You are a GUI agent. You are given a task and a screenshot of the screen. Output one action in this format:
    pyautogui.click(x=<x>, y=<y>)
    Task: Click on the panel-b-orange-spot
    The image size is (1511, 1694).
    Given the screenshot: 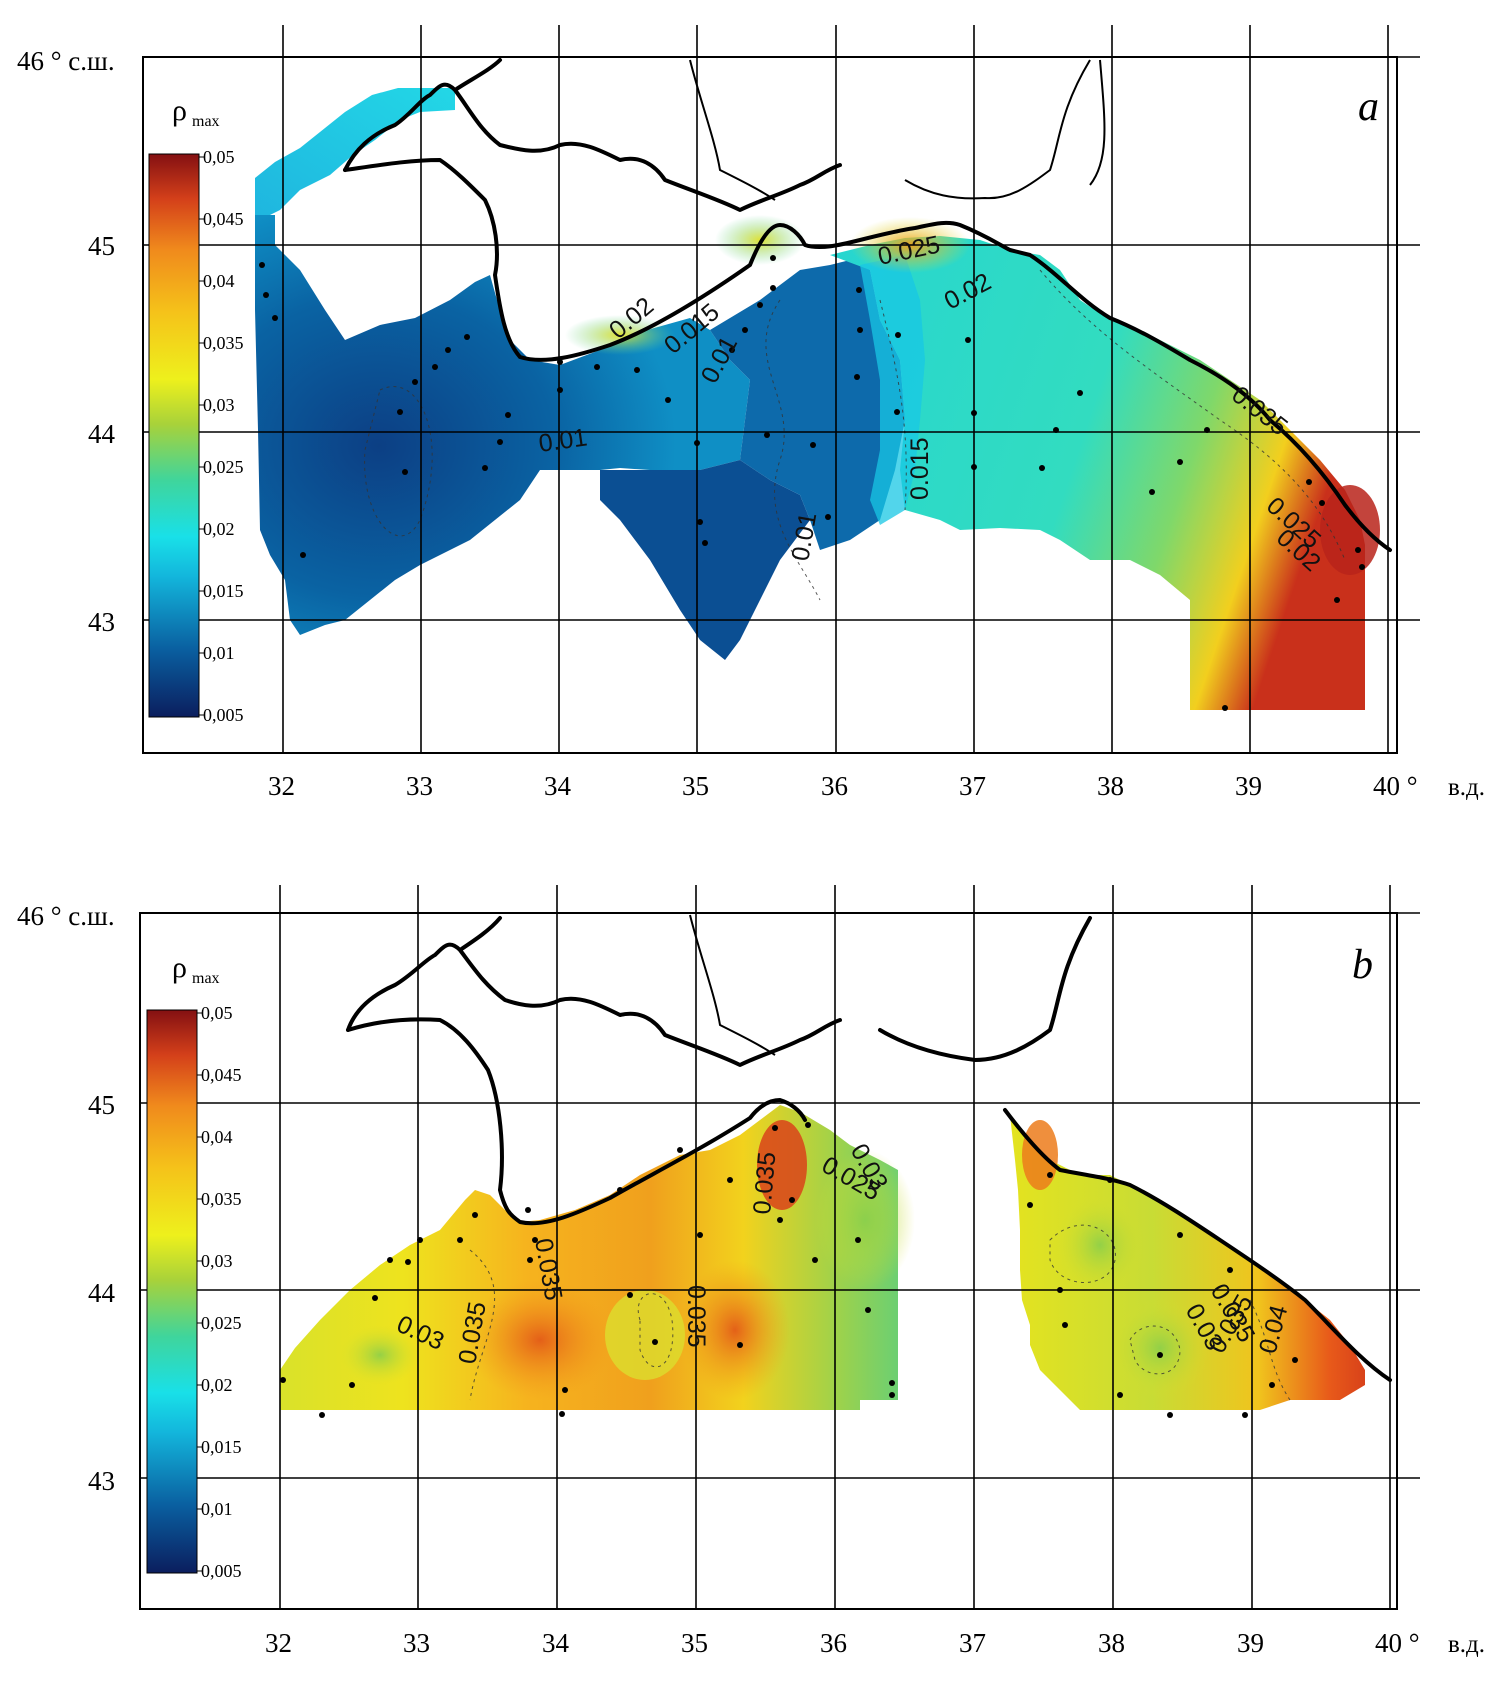 What is the action you would take?
    pyautogui.click(x=1040, y=1155)
    